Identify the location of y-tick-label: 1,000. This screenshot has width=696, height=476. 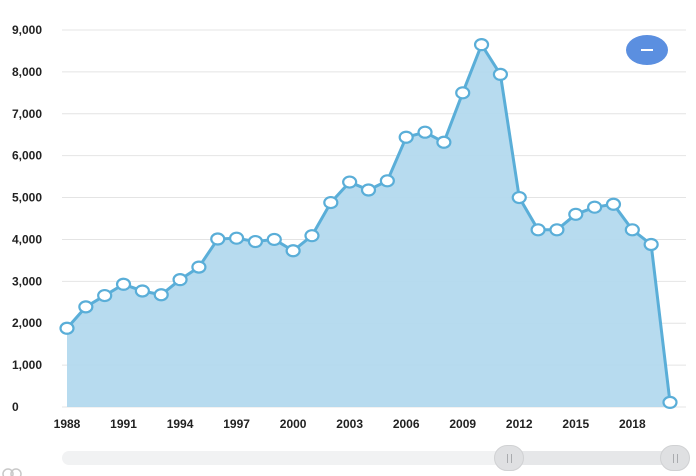
(27, 365).